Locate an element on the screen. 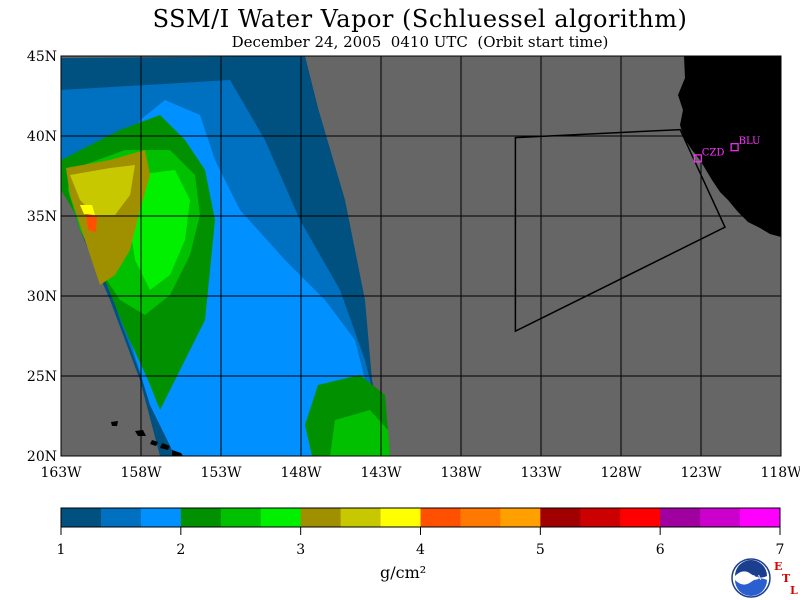 This screenshot has height=600, width=800. lon-tick-label: 133W is located at coordinates (541, 473).